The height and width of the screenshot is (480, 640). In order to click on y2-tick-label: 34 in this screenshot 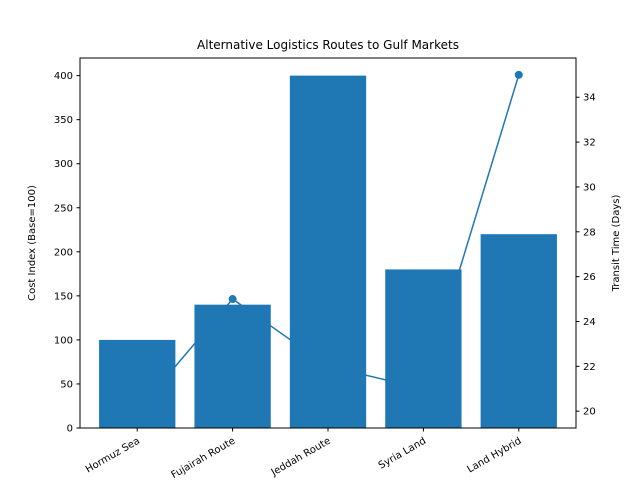, I will do `click(589, 98)`.